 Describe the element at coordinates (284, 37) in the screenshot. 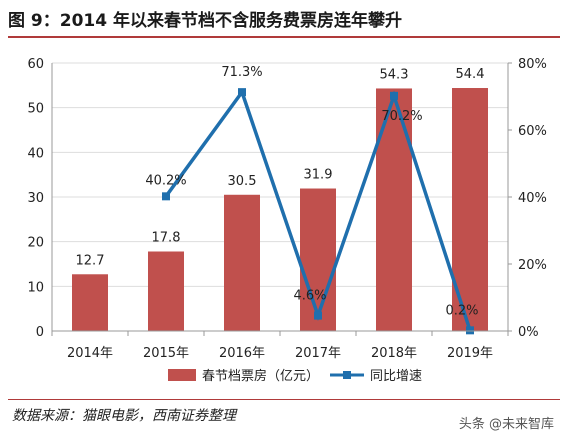

I see `title-divider` at that location.